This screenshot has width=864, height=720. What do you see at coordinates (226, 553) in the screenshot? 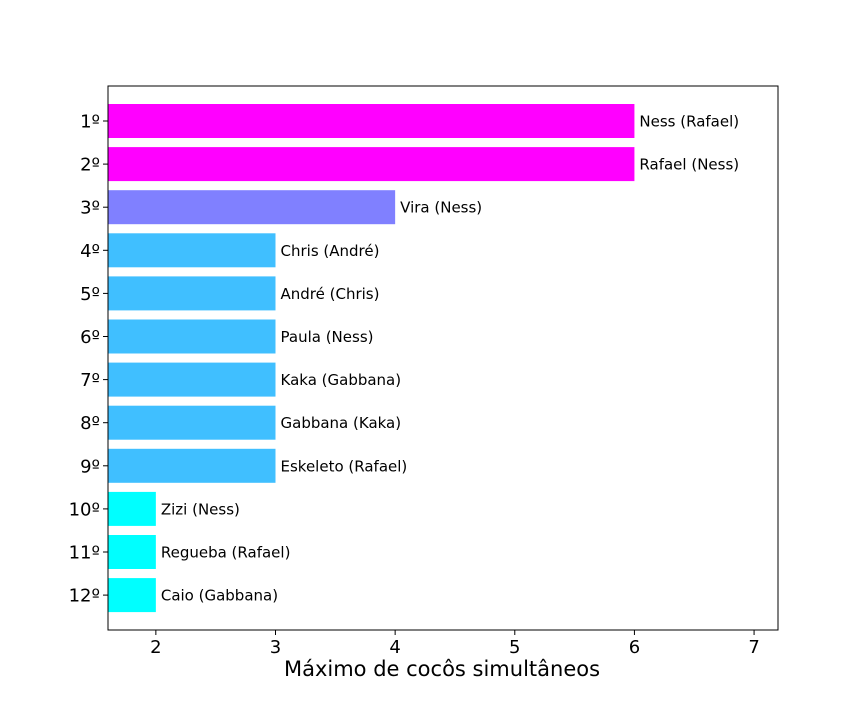
I see `bar-label-11: Regueba (Rafael)` at bounding box center [226, 553].